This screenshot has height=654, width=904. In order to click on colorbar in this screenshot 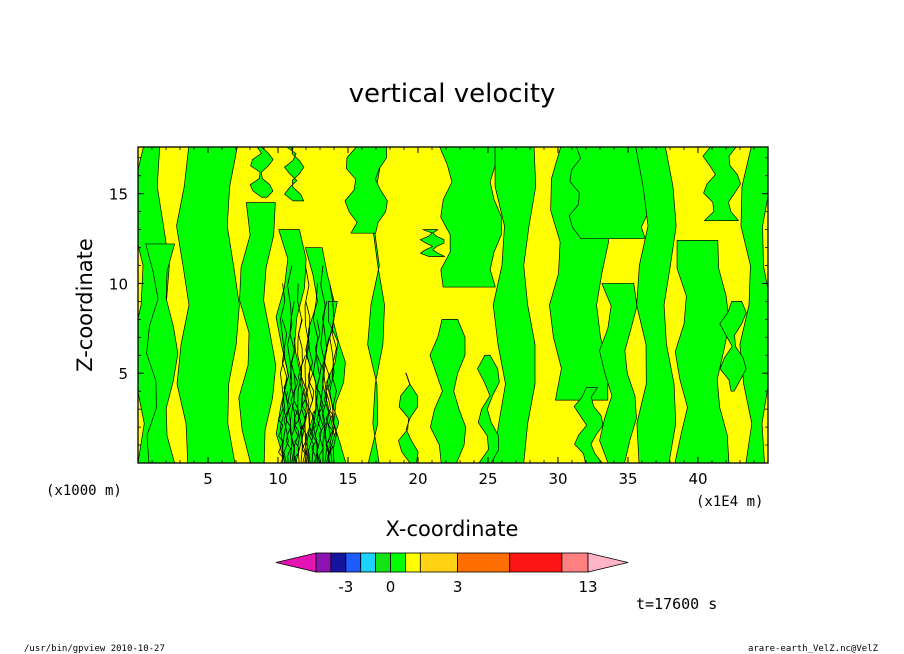, I will do `click(452, 562)`.